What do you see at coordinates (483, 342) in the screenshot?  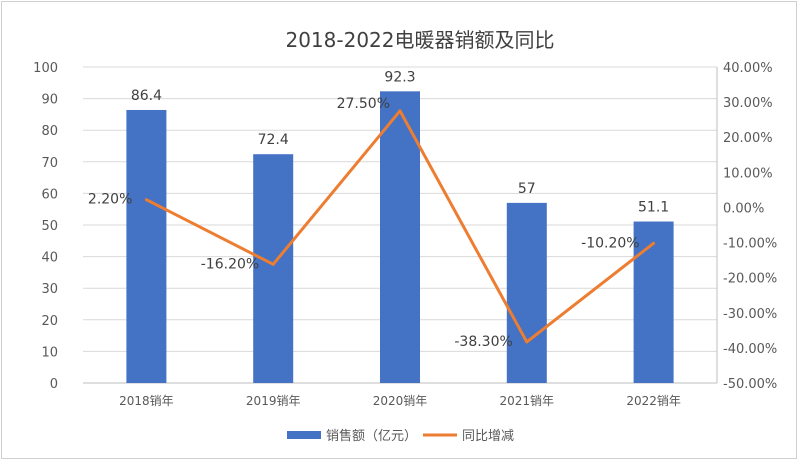 I see `line-data-label: -38.30%` at bounding box center [483, 342].